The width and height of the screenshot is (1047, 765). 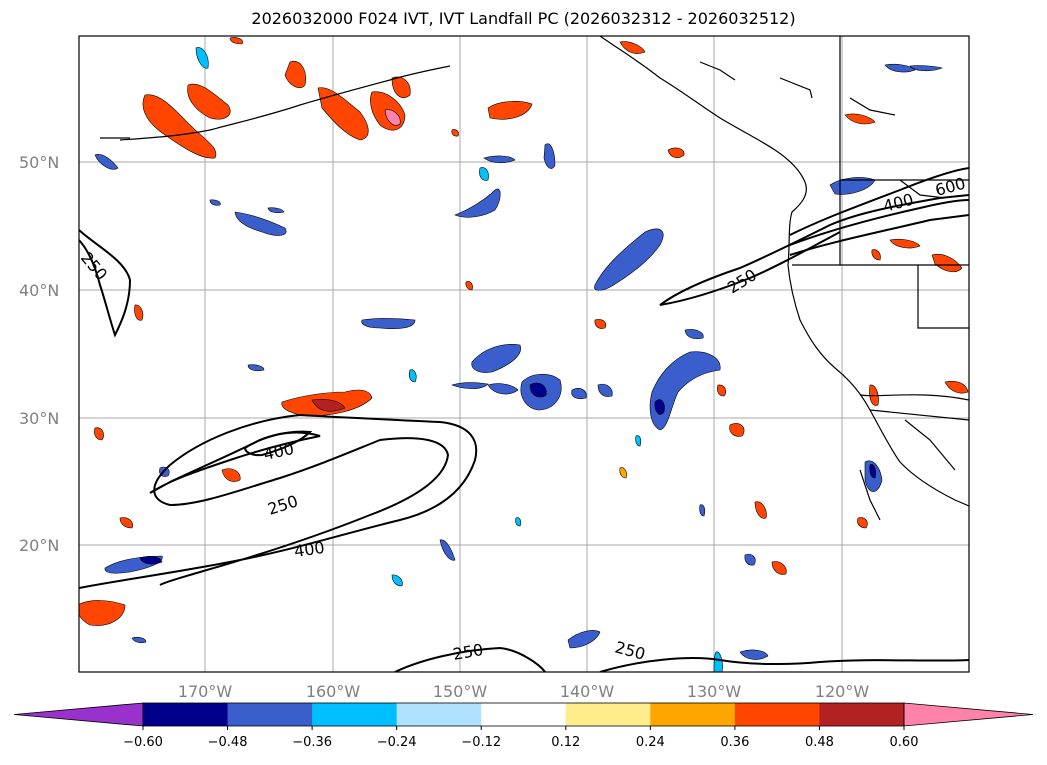 What do you see at coordinates (333, 691) in the screenshot?
I see `lon-label: 160°W` at bounding box center [333, 691].